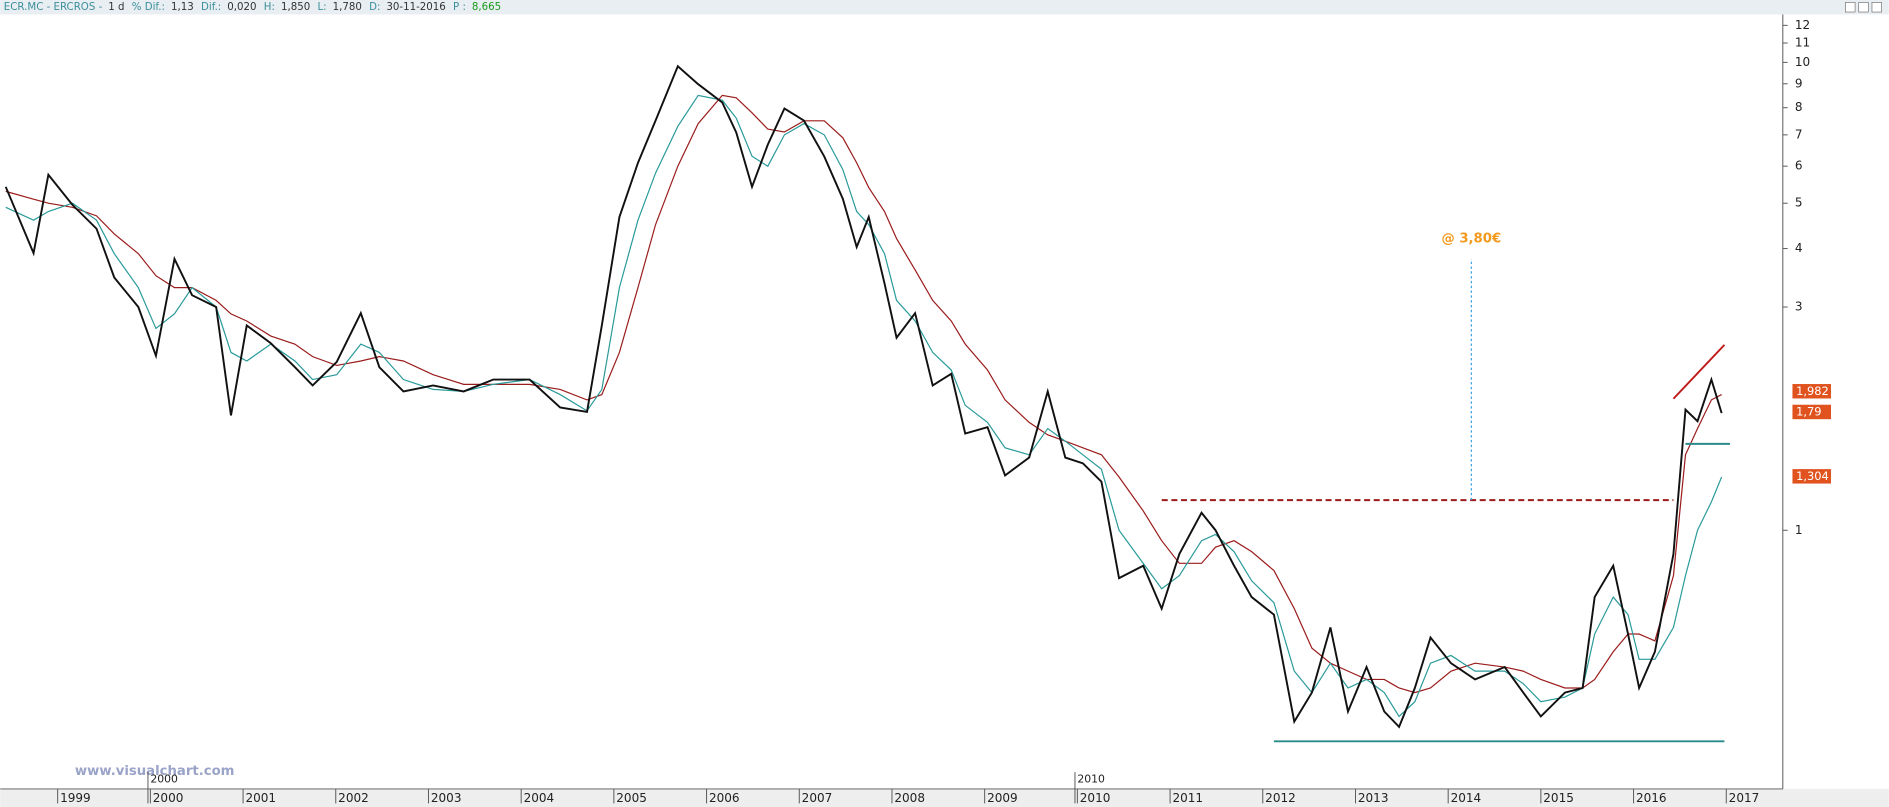  What do you see at coordinates (1799, 248) in the screenshot?
I see `y-tick-label: 4` at bounding box center [1799, 248].